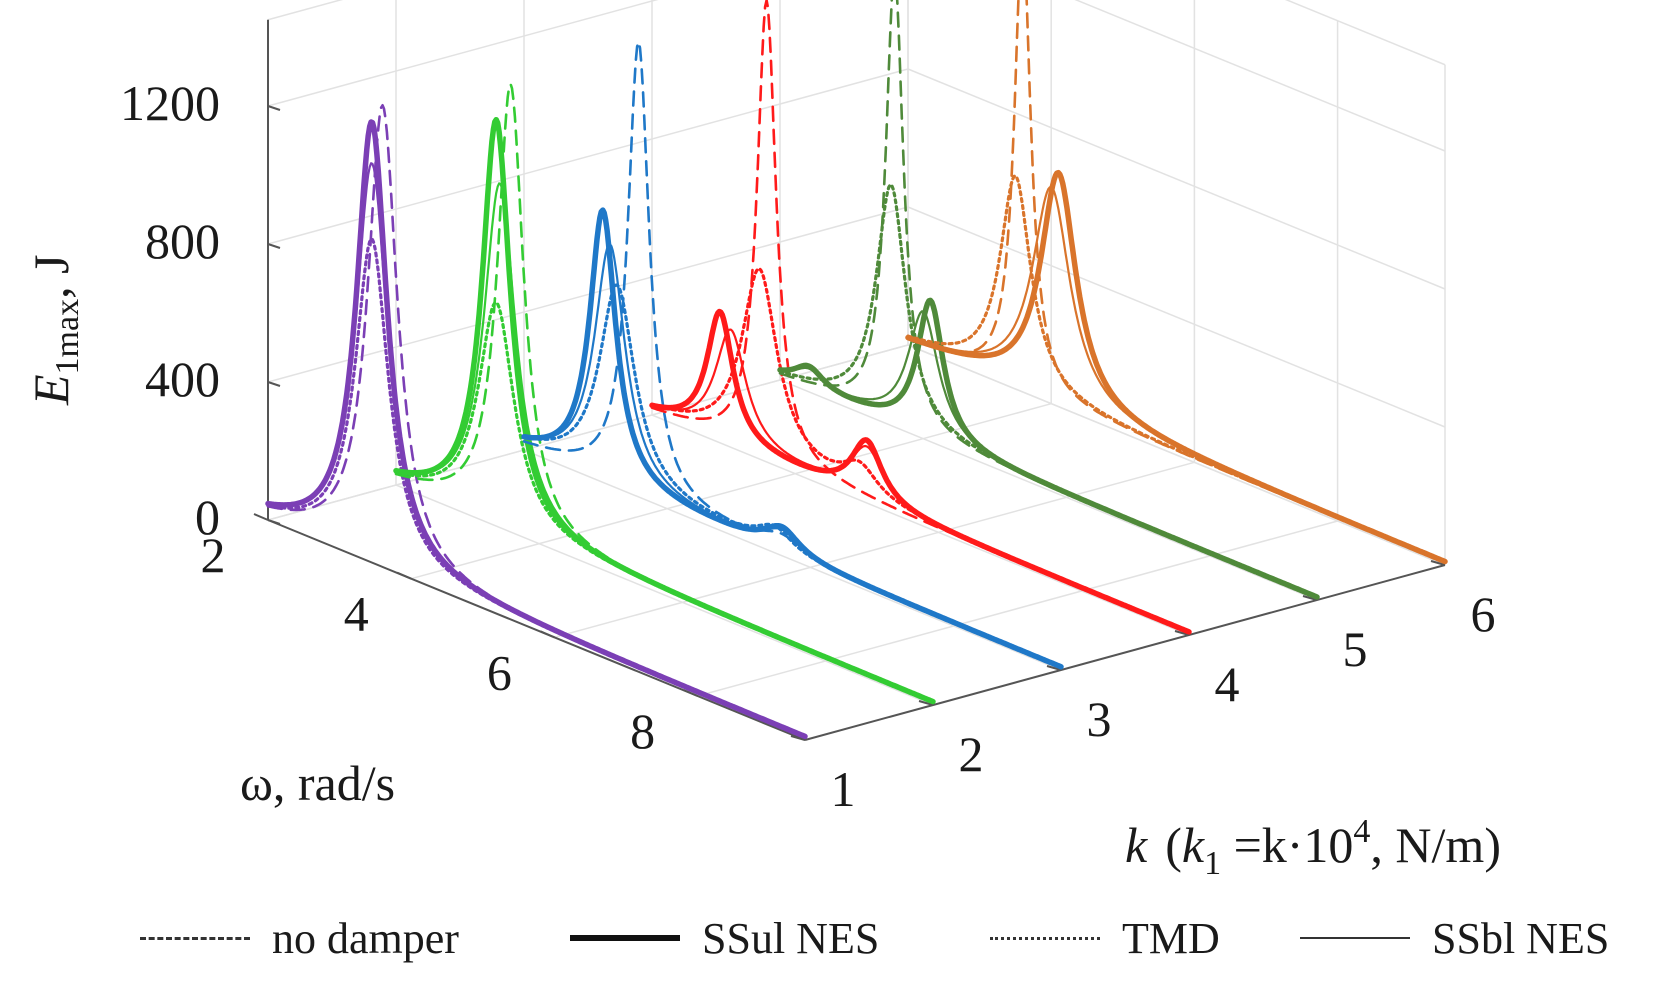 The image size is (1677, 1001). I want to click on legend-item-no-damper: no damper, so click(299, 938).